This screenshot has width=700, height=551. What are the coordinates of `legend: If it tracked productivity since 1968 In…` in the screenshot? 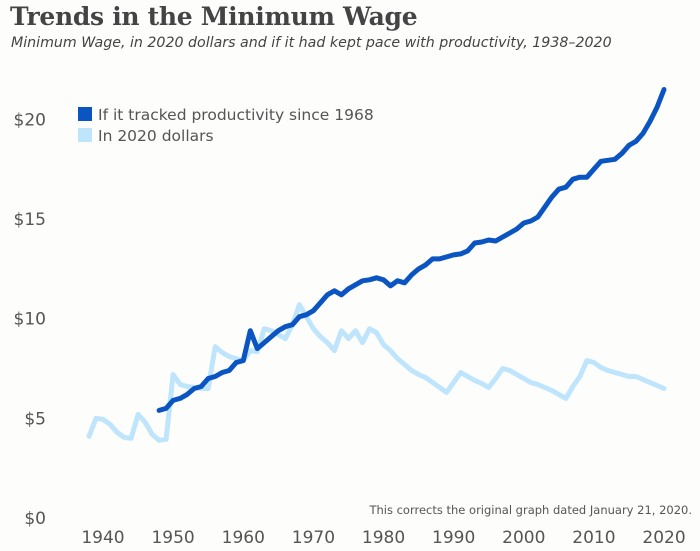 It's located at (226, 125).